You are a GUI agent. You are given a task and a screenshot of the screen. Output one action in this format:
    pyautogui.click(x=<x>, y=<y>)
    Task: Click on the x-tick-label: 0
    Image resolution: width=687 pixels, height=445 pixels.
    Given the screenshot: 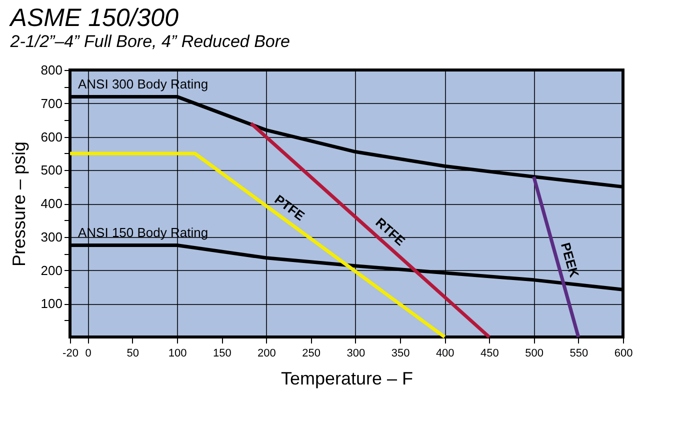 What is the action you would take?
    pyautogui.click(x=88, y=354)
    